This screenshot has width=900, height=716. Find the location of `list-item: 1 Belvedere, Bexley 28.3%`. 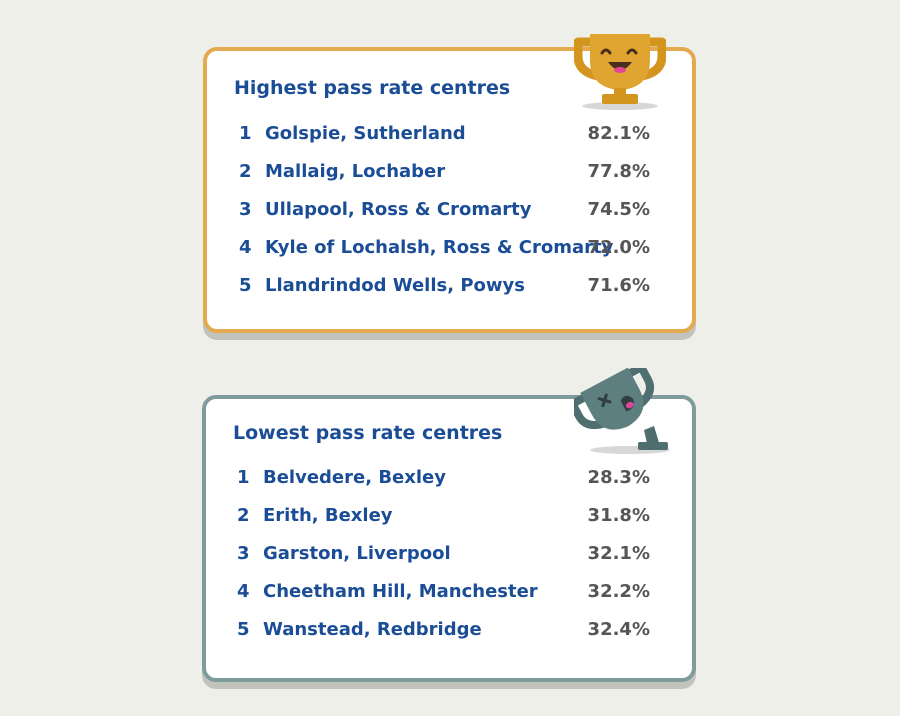

list-item: 1 Belvedere, Bexley 28.3% is located at coordinates (449, 480).